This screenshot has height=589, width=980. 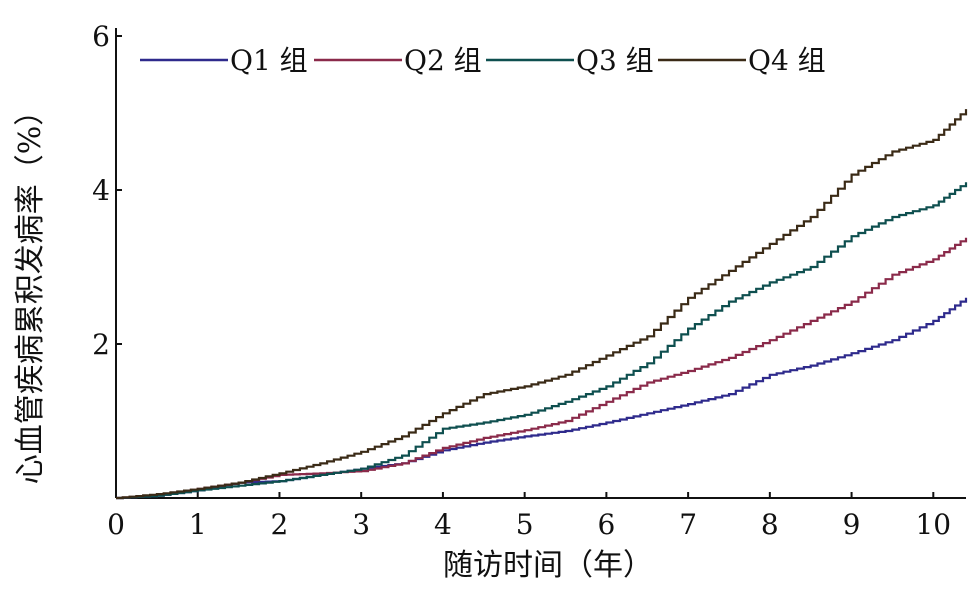 What do you see at coordinates (269, 60) in the screenshot?
I see `legend-label-q1: Q1 组` at bounding box center [269, 60].